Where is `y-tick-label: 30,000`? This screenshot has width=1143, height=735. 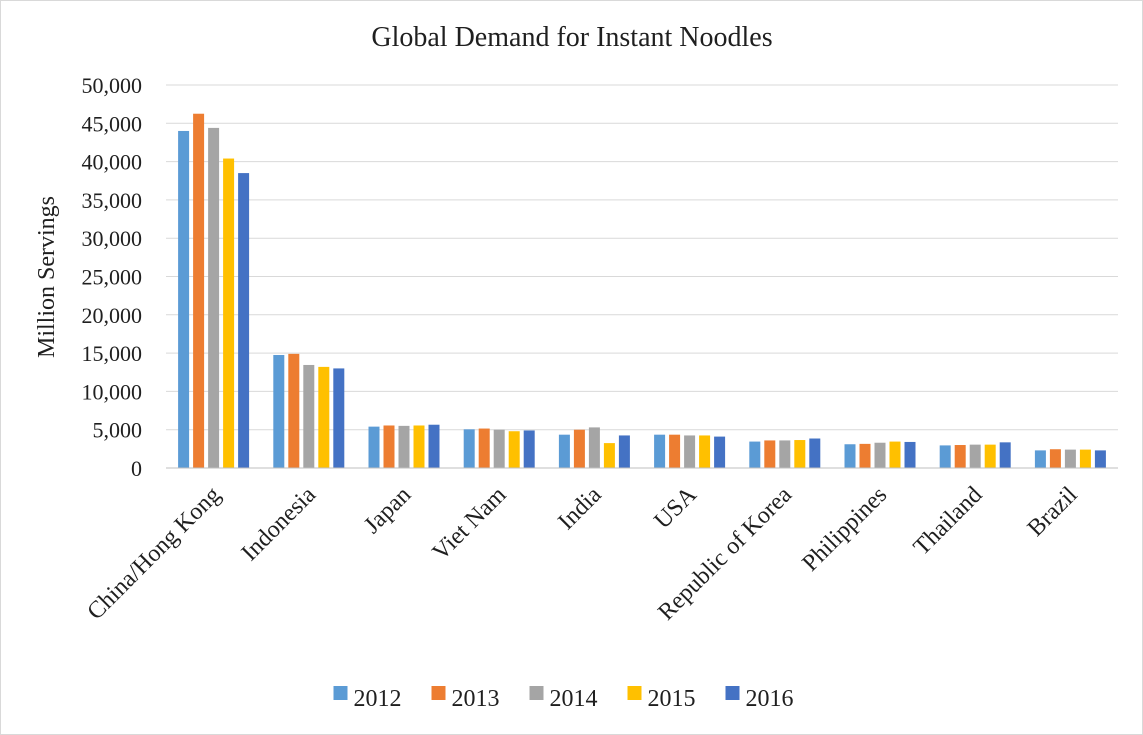
y-tick-label: 30,000 is located at coordinates (112, 238).